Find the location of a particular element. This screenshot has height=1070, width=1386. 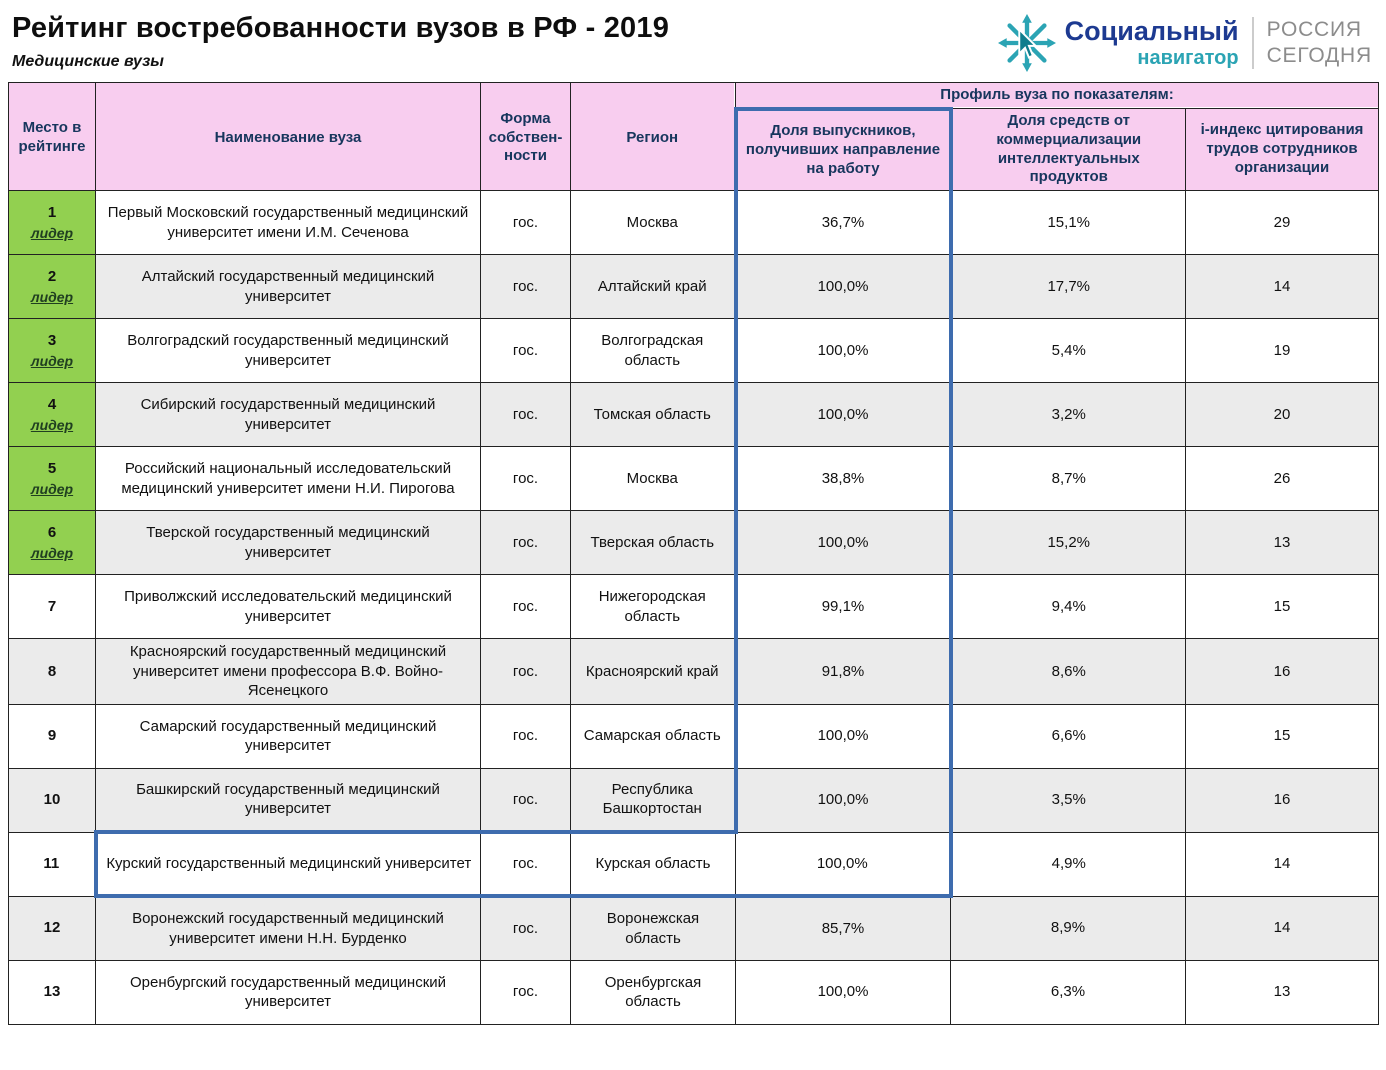

rank-number: 9 is located at coordinates (52, 736).